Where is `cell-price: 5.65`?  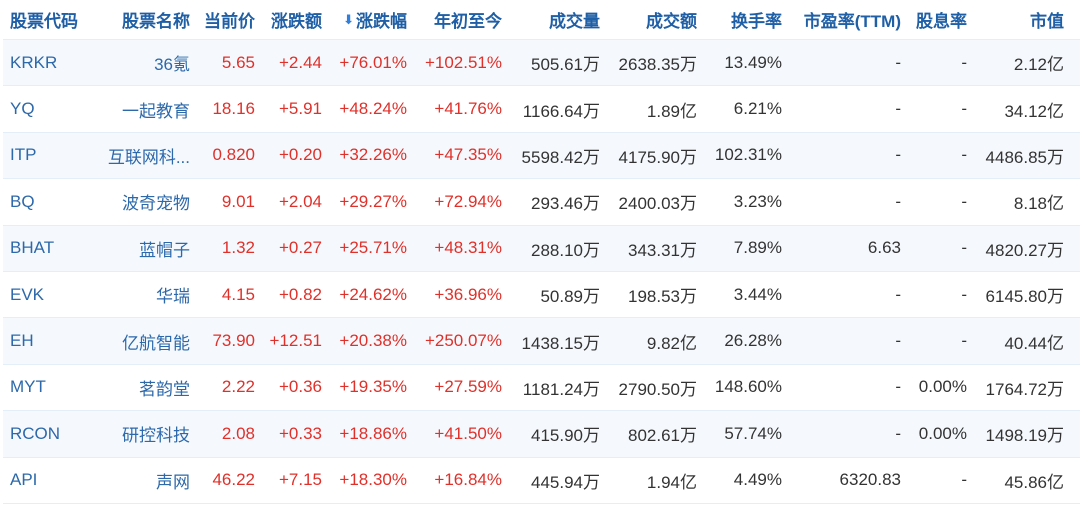
cell-price: 5.65 is located at coordinates (224, 62).